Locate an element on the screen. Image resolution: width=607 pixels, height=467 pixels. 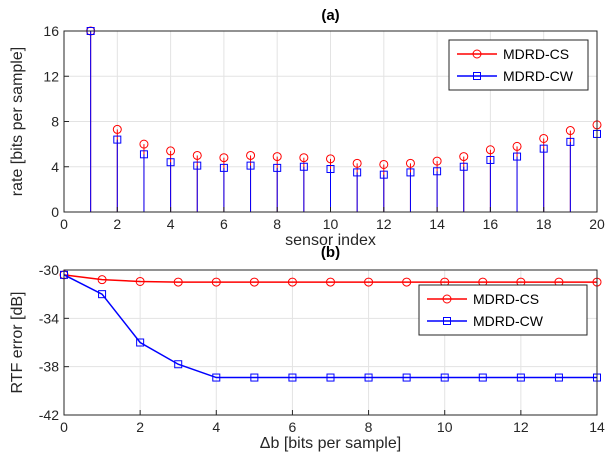
x-axis-label: Δb [bits per sample] is located at coordinates (330, 443).